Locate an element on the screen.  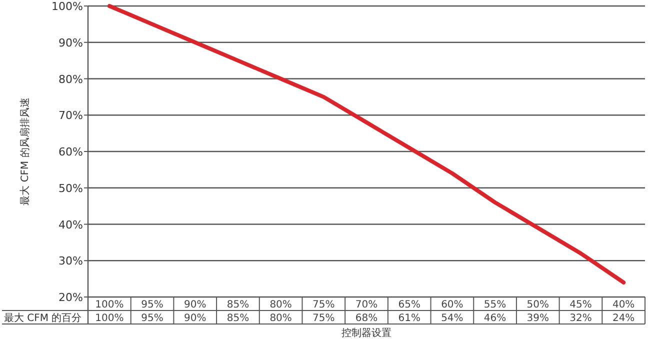
x-tick-label: 85% is located at coordinates (238, 305).